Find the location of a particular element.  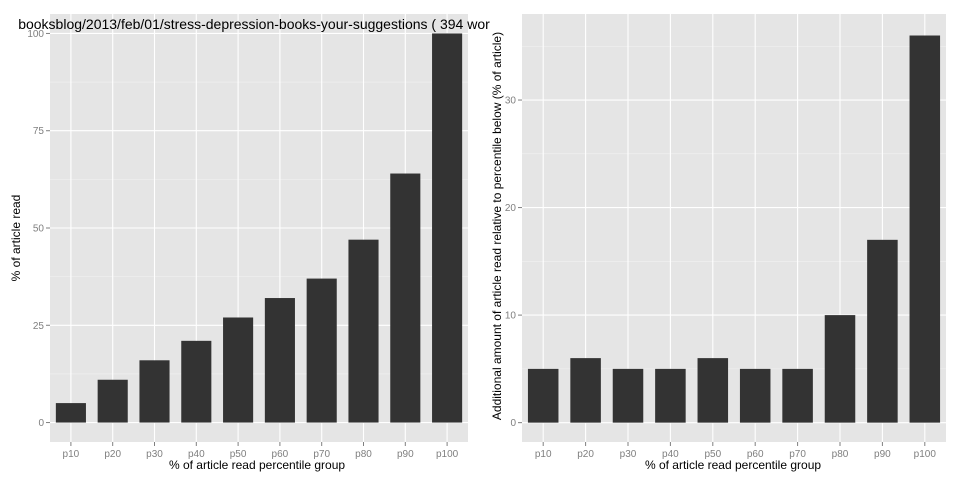

y-tick-label: 75 is located at coordinates (39, 131).